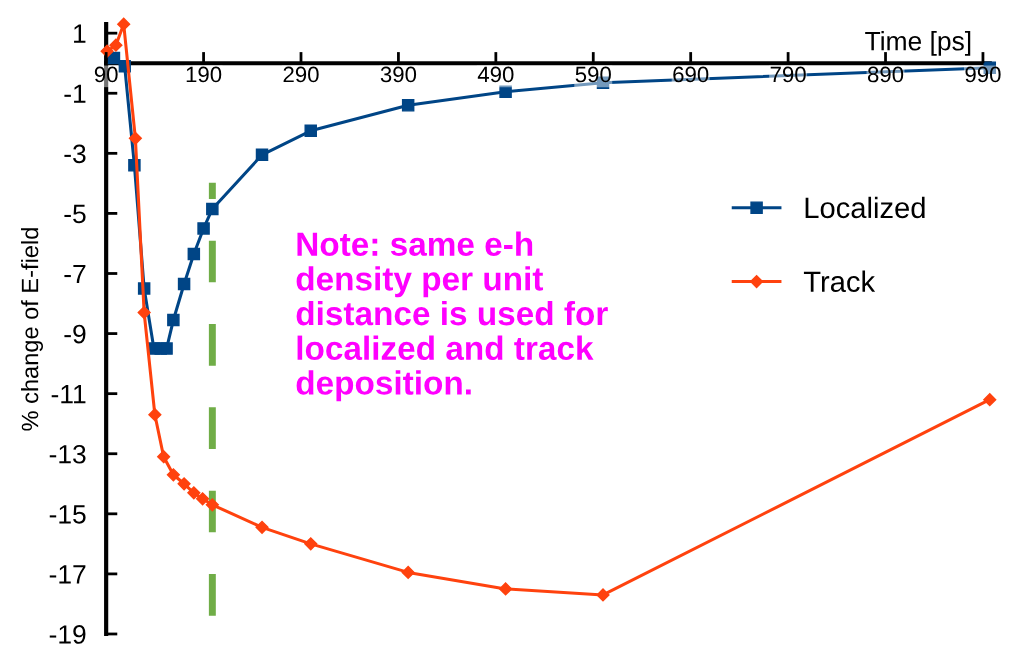 This screenshot has width=1011, height=646. What do you see at coordinates (75, 154) in the screenshot?
I see `y-tick-label: -3` at bounding box center [75, 154].